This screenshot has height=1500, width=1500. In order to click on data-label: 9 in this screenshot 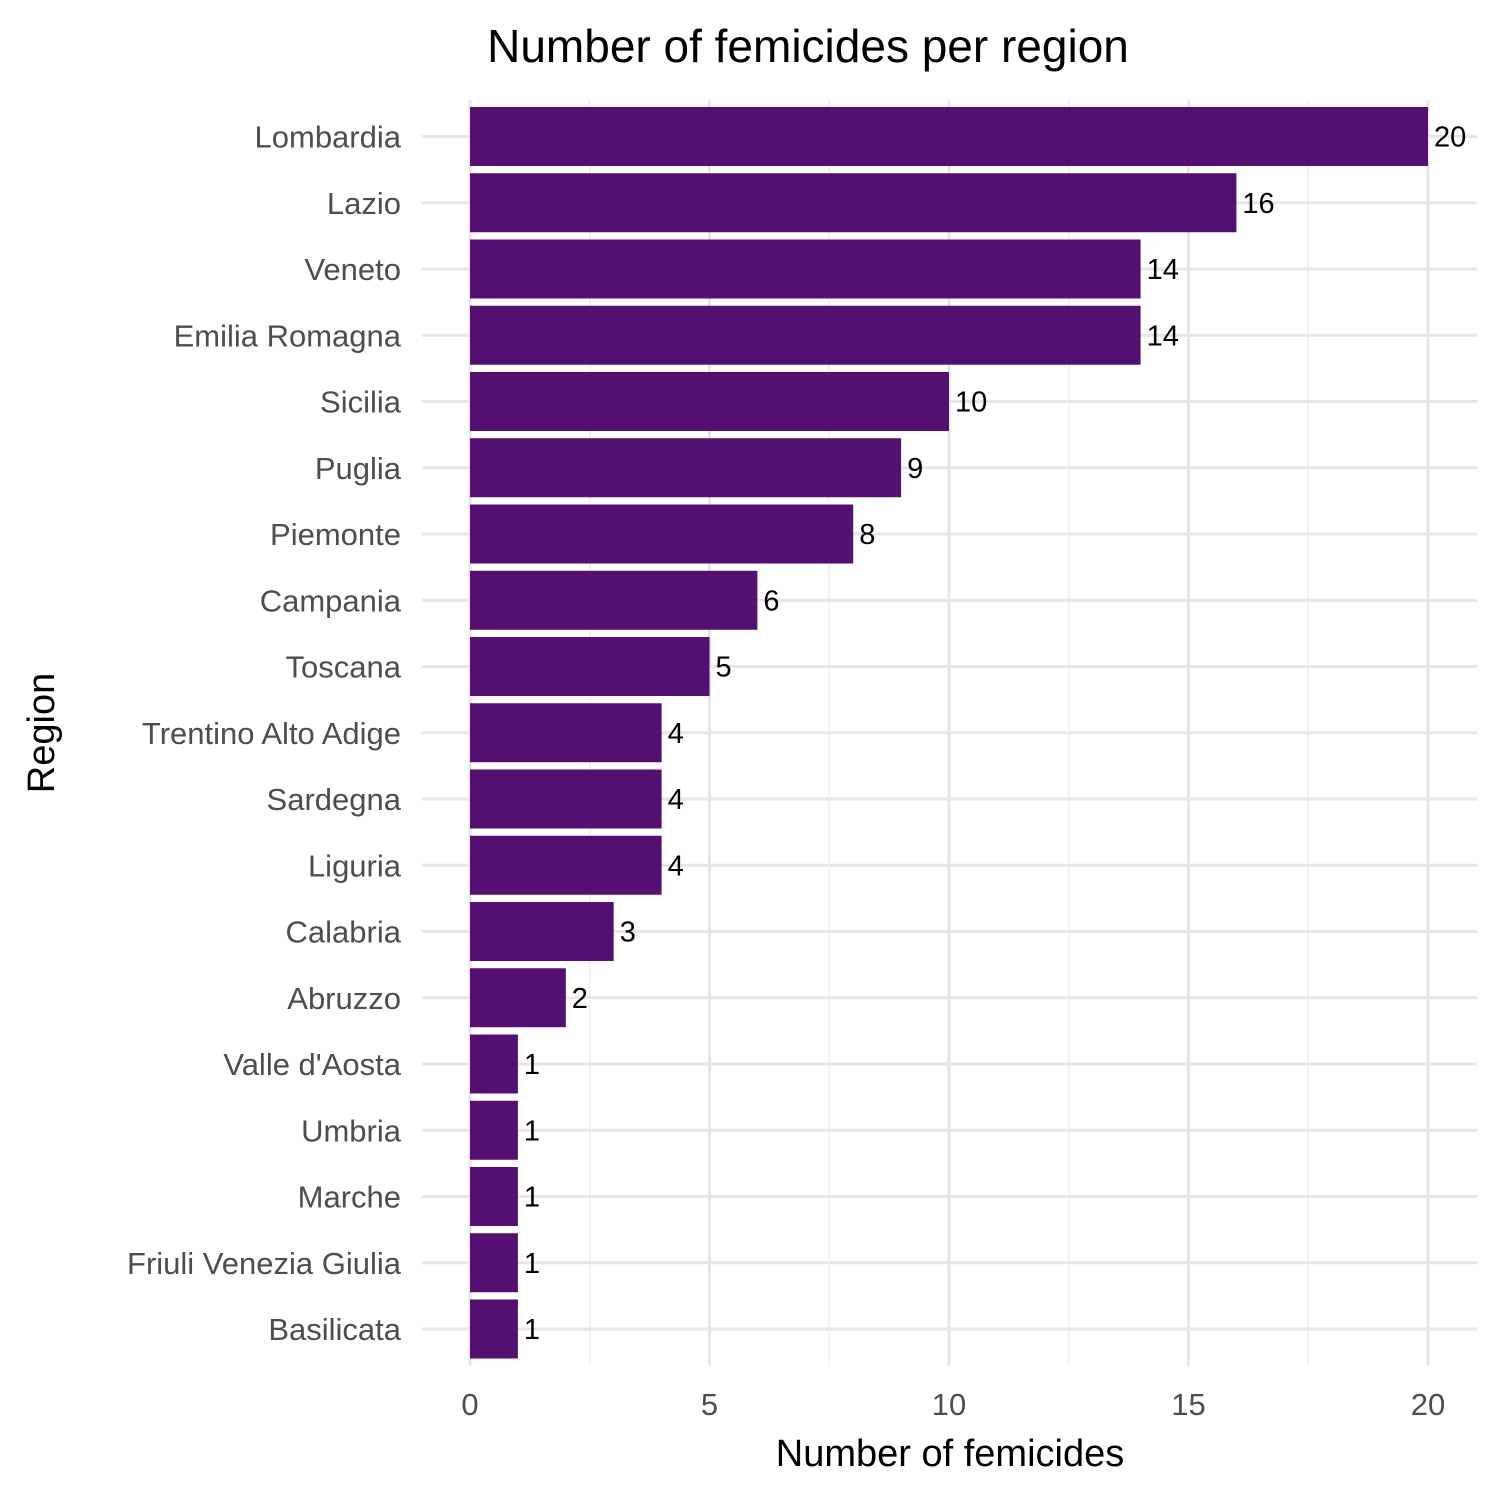, I will do `click(915, 469)`.